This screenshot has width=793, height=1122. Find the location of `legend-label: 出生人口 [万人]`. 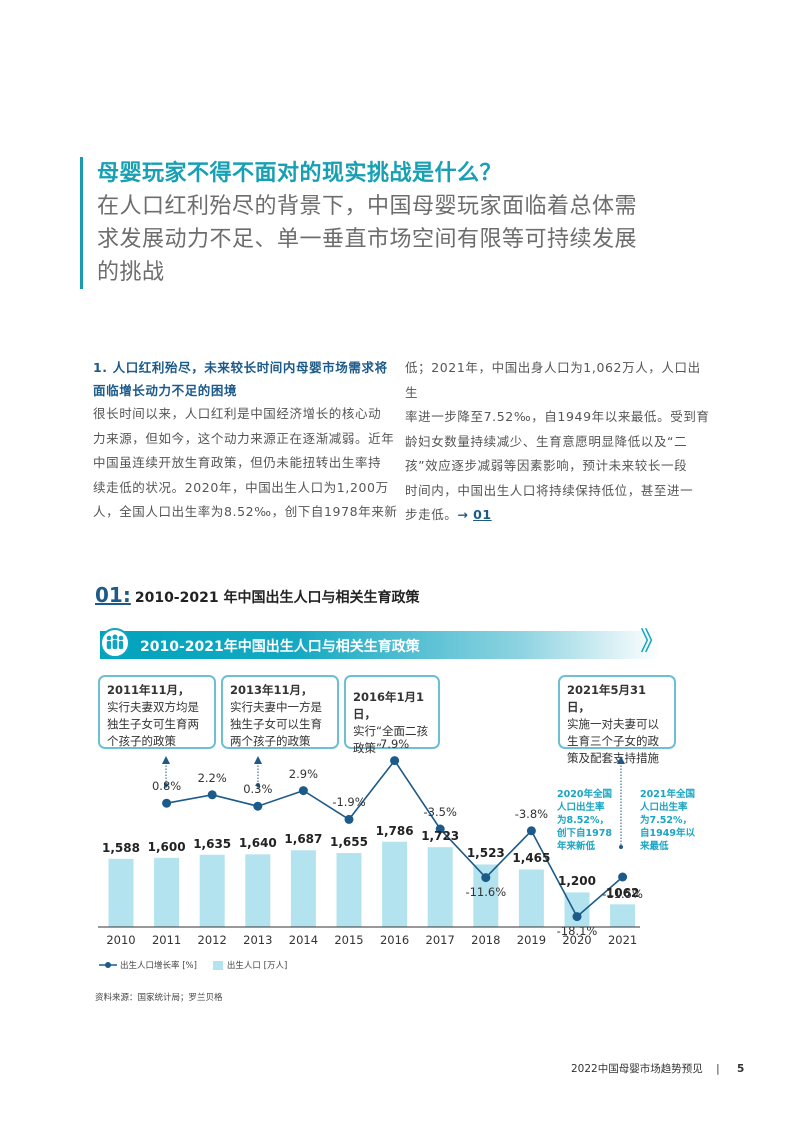

legend-label: 出生人口 [万人] is located at coordinates (257, 966).